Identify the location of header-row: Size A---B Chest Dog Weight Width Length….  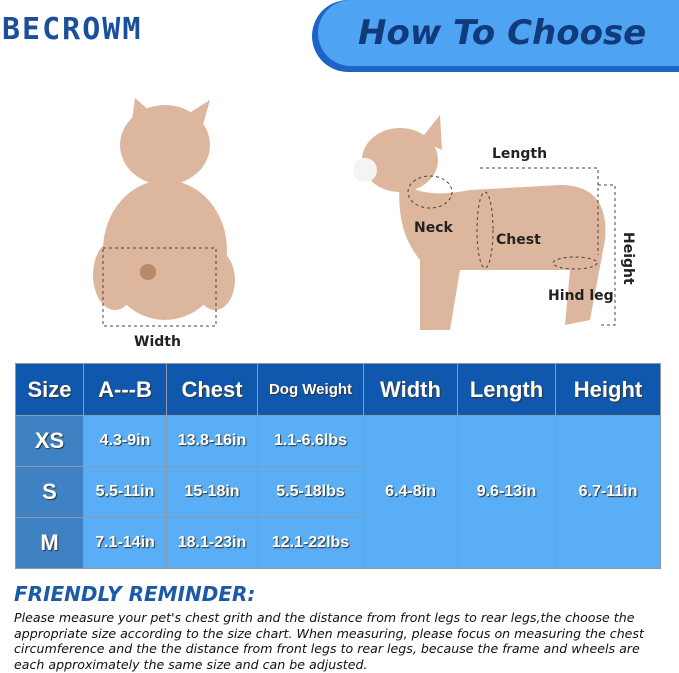
(338, 389).